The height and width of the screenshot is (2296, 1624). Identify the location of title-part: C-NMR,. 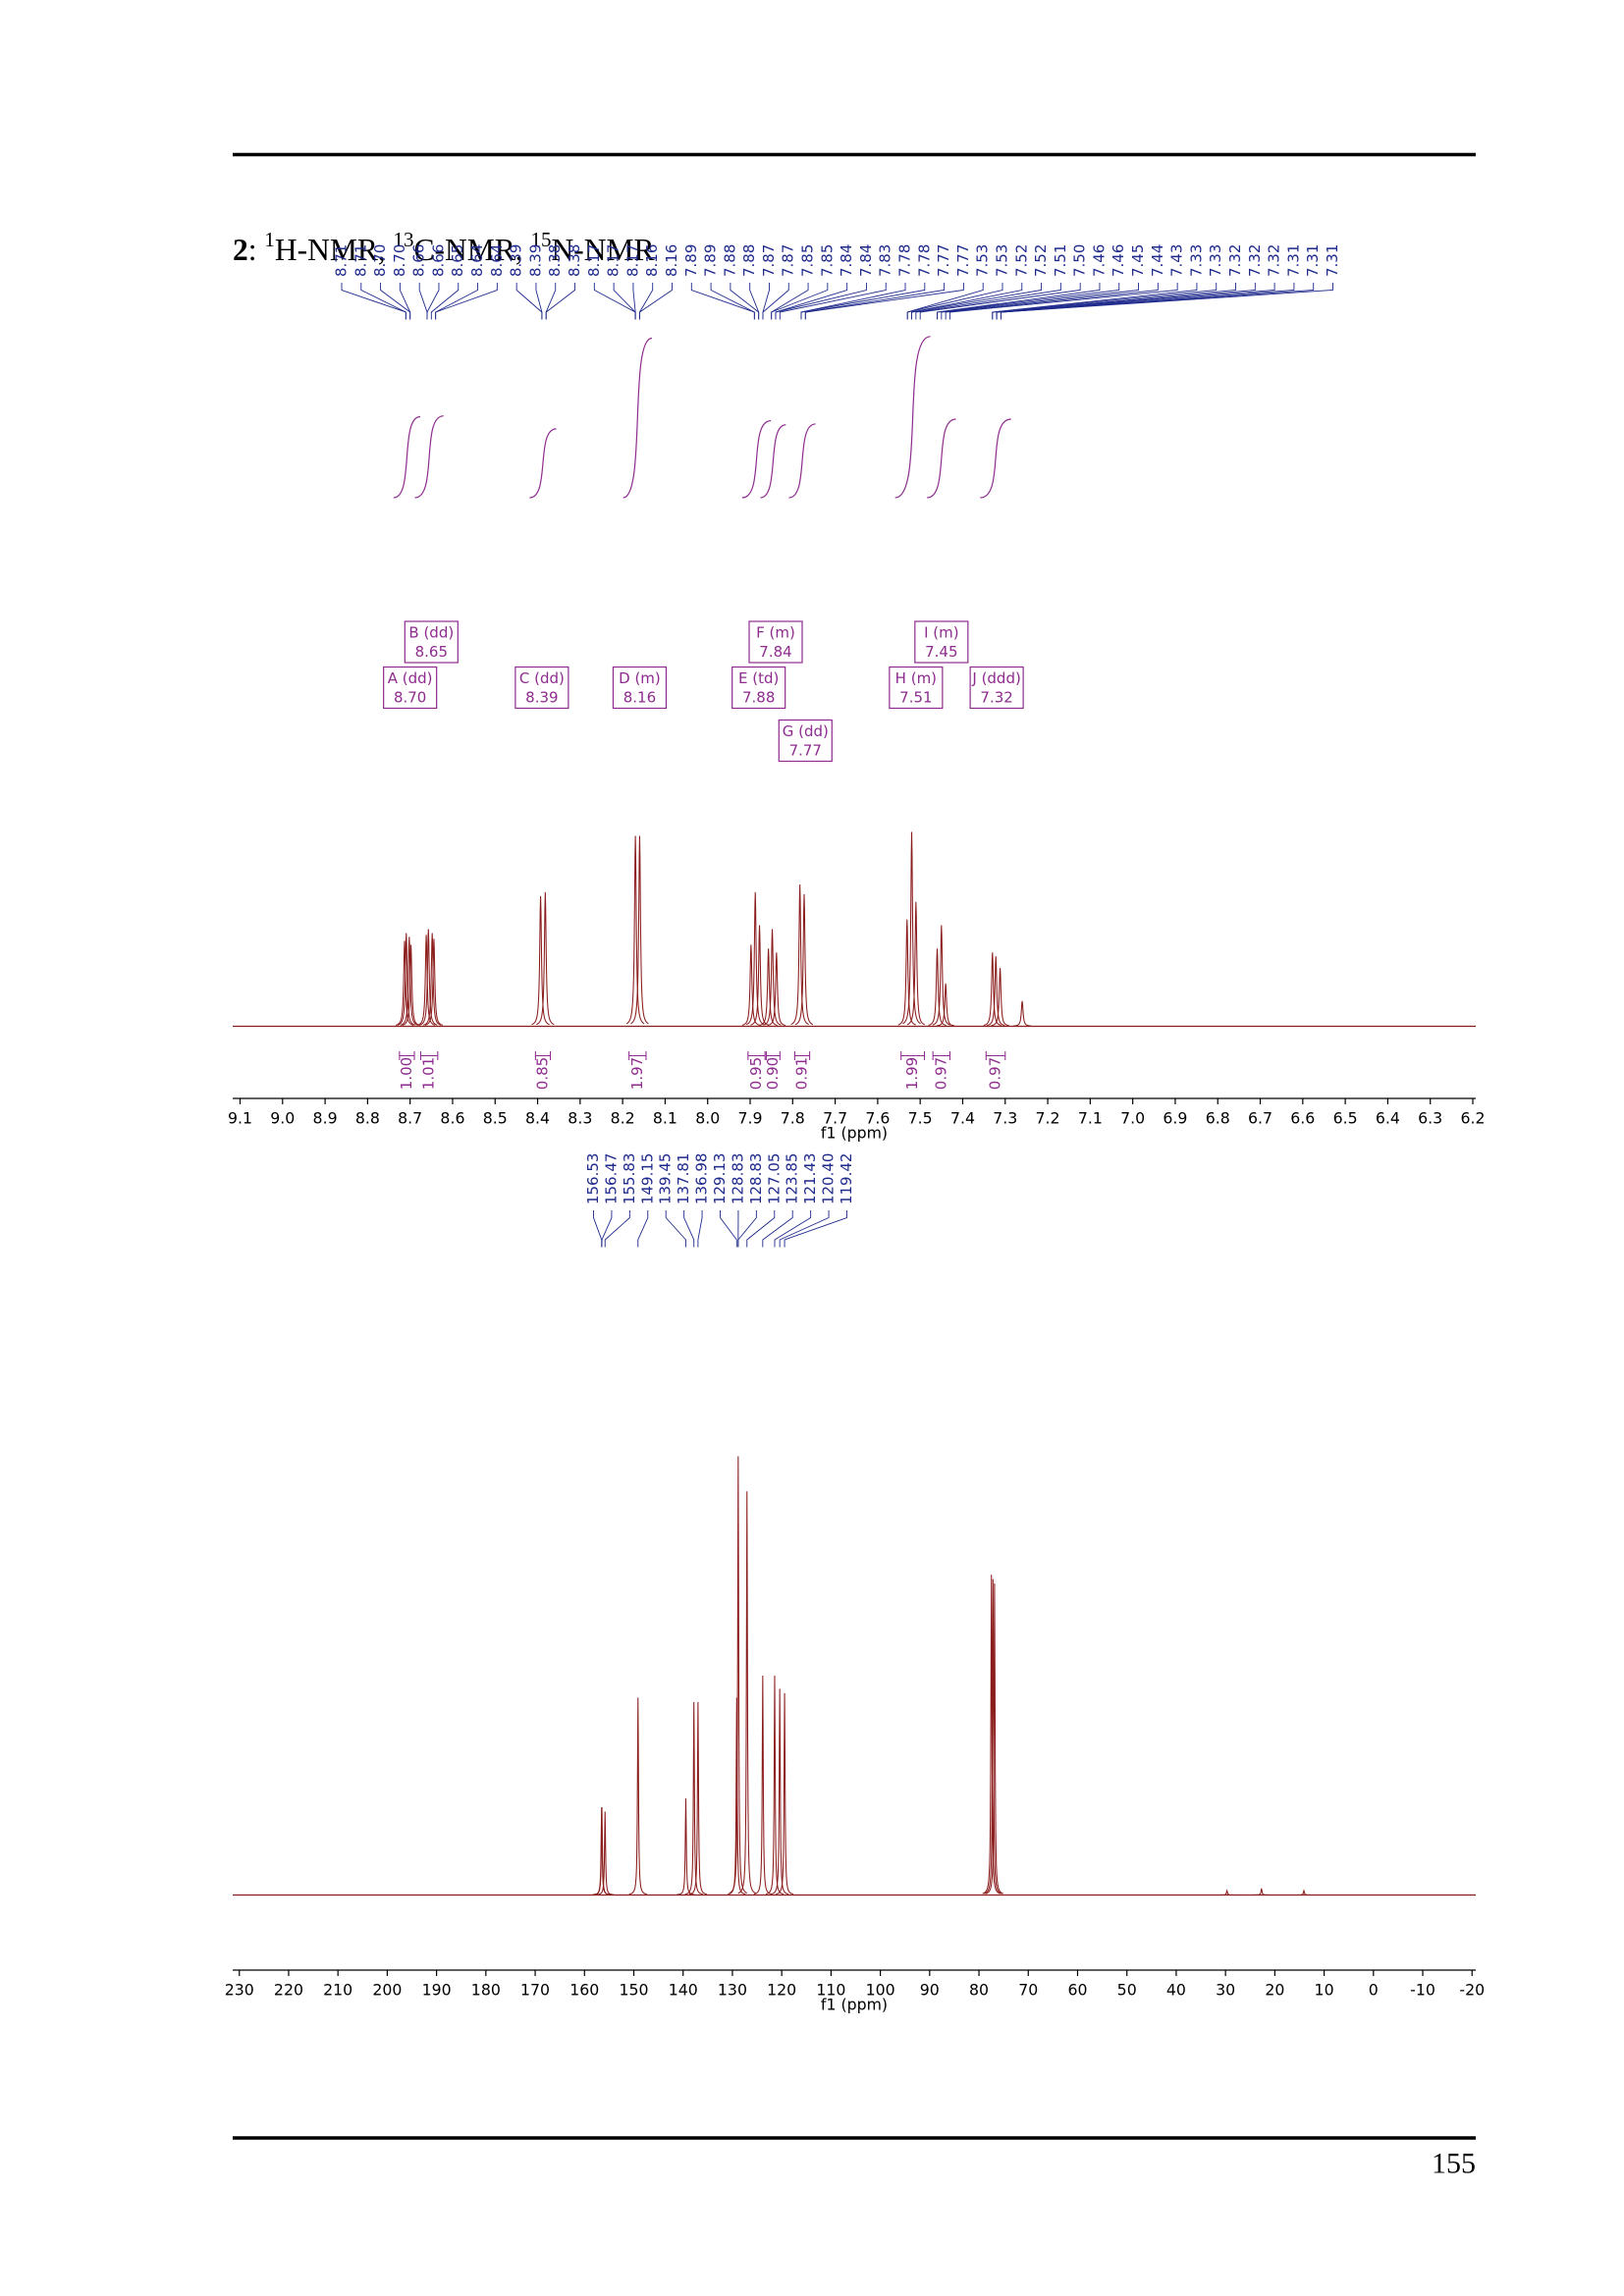
(472, 250).